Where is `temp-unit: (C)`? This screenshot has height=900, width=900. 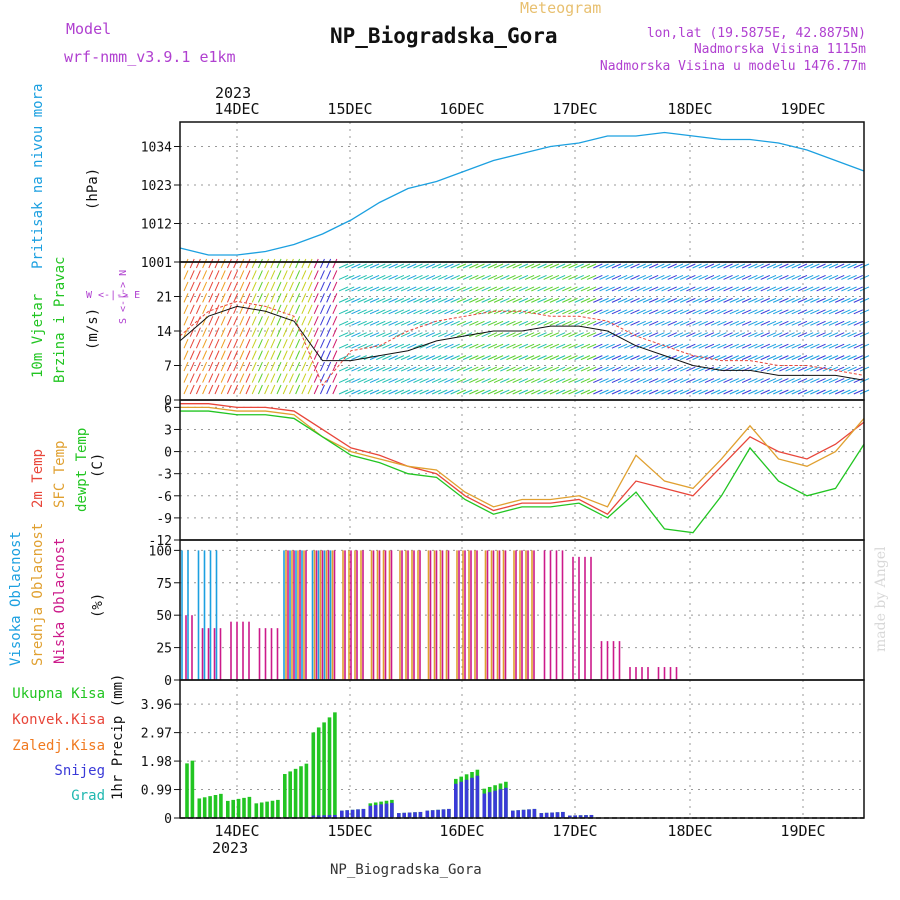 temp-unit: (C) is located at coordinates (98, 465).